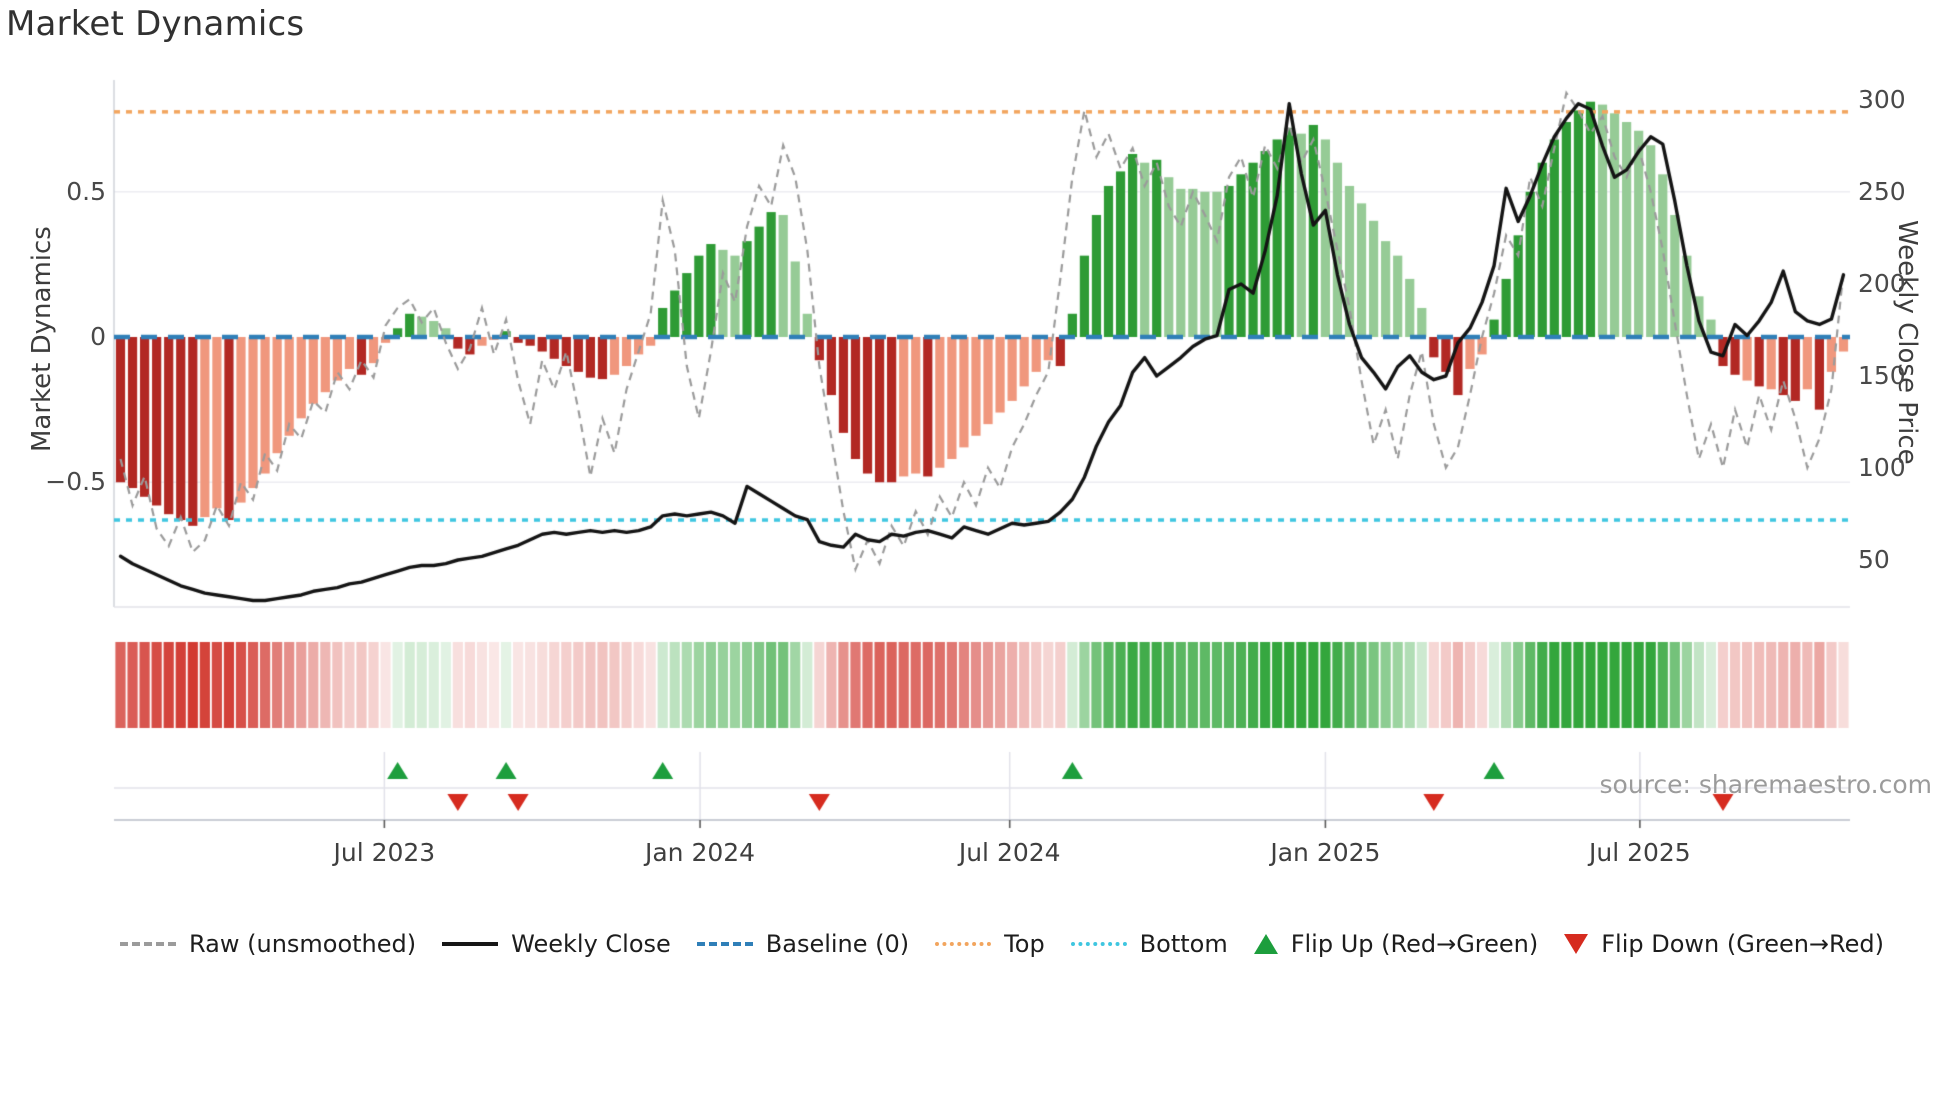 The width and height of the screenshot is (1960, 1102). Describe the element at coordinates (1882, 99) in the screenshot. I see `y-tick-right: 300` at that location.